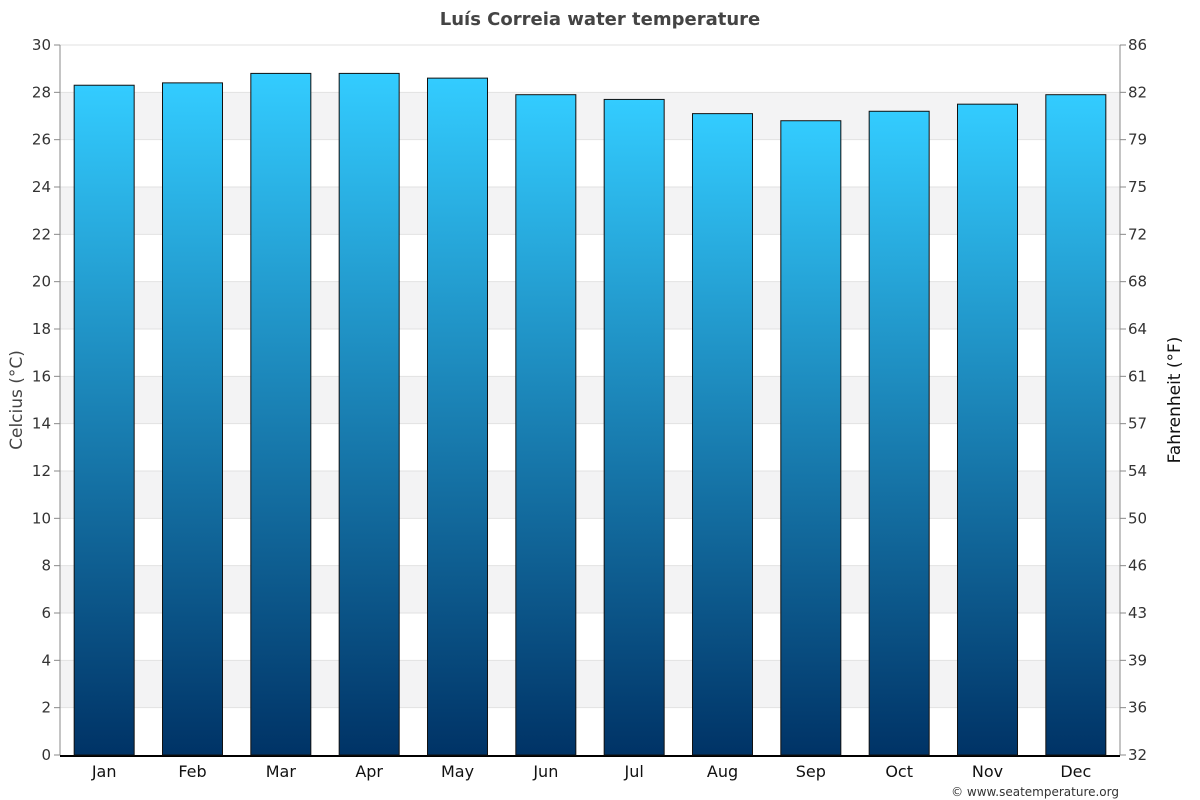  What do you see at coordinates (369, 414) in the screenshot?
I see `bar-apr` at bounding box center [369, 414].